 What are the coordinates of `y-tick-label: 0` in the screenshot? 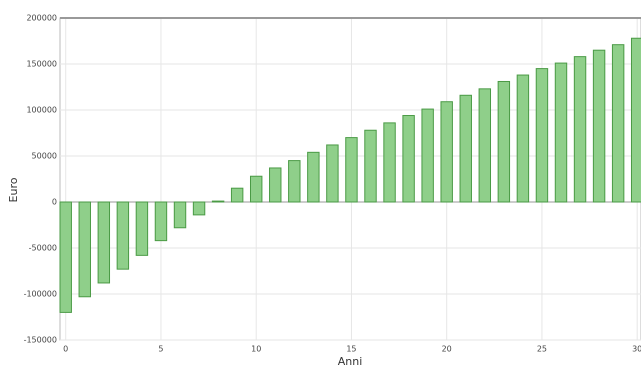 It's located at (54, 202).